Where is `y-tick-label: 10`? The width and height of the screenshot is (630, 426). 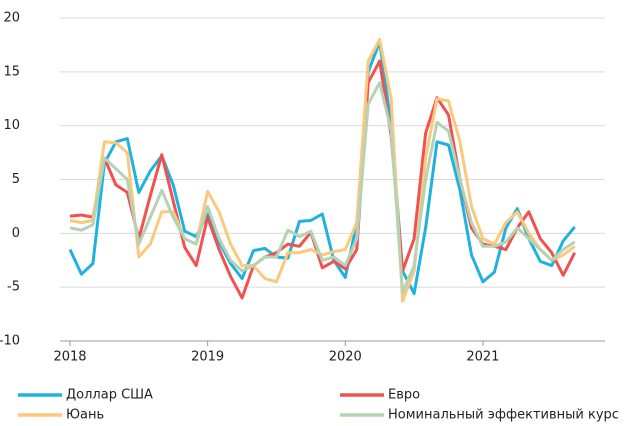
y-tick-label: 10 is located at coordinates (11, 125).